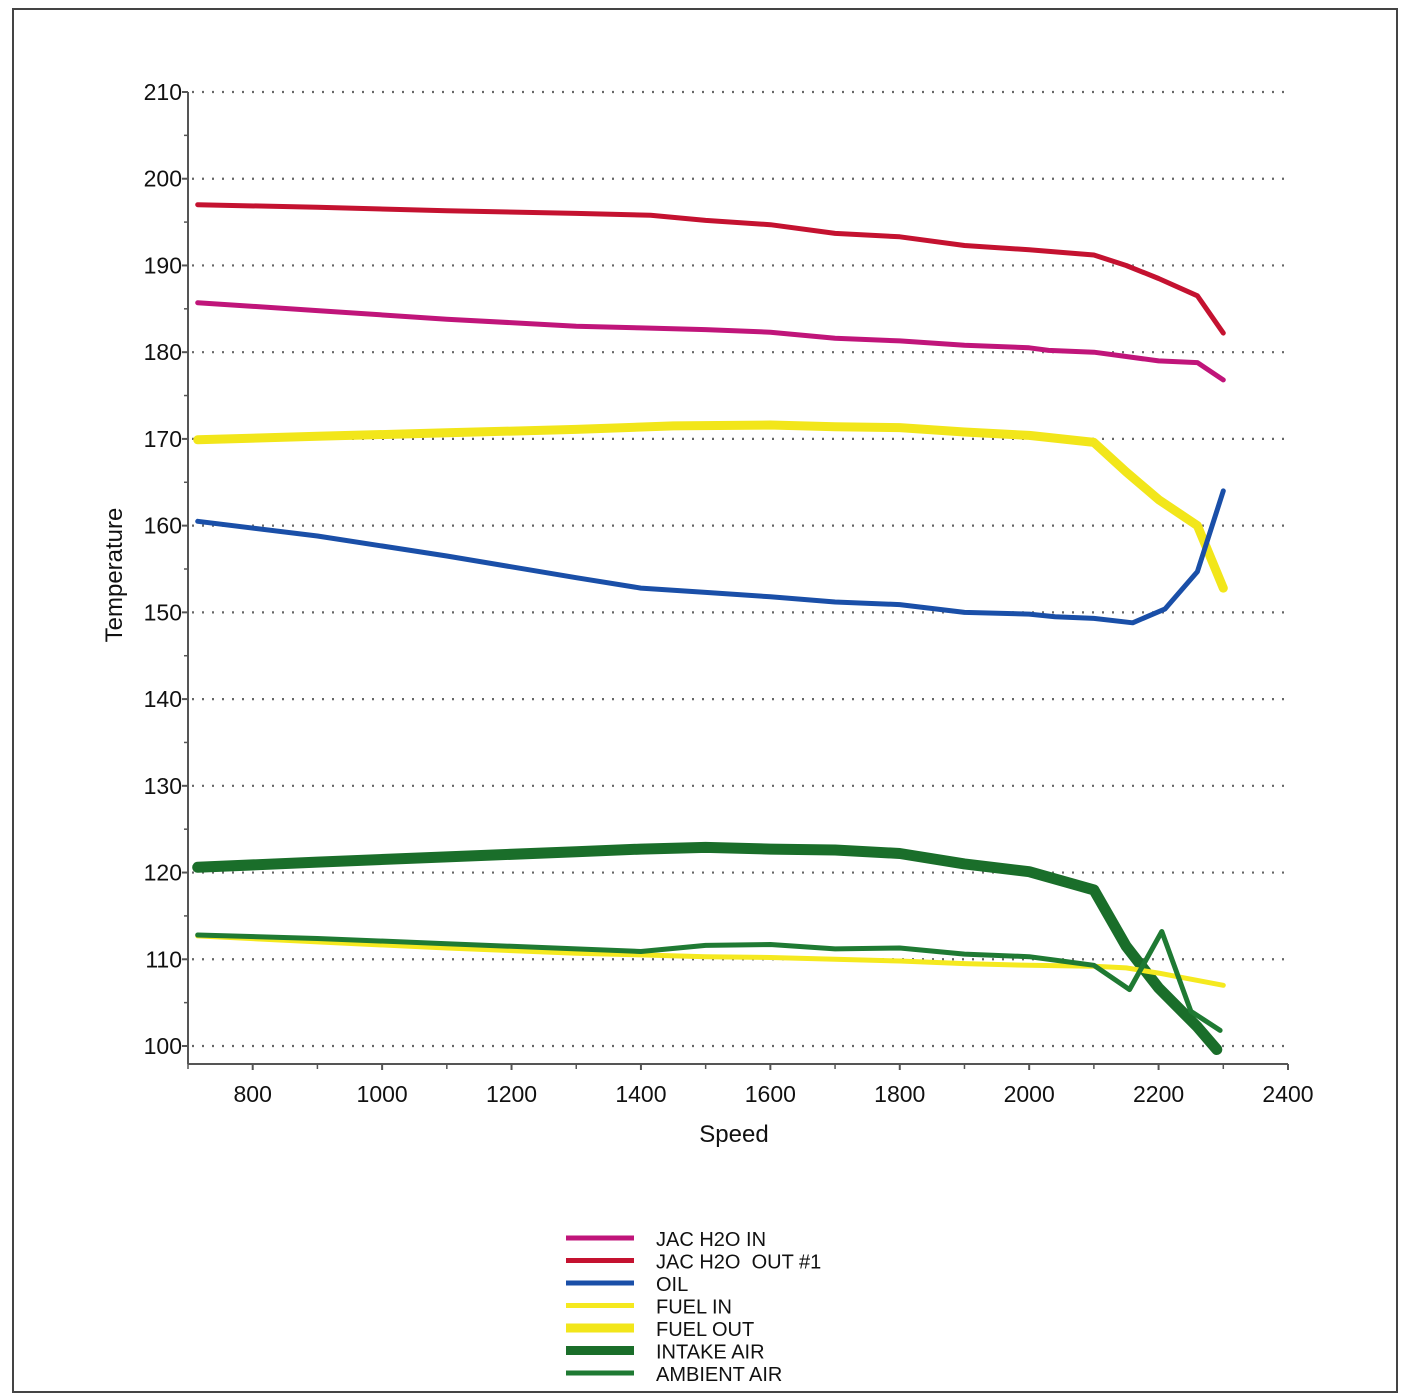 This screenshot has height=1399, width=1406. Describe the element at coordinates (899, 1094) in the screenshot. I see `x-tick-label: 1800` at that location.